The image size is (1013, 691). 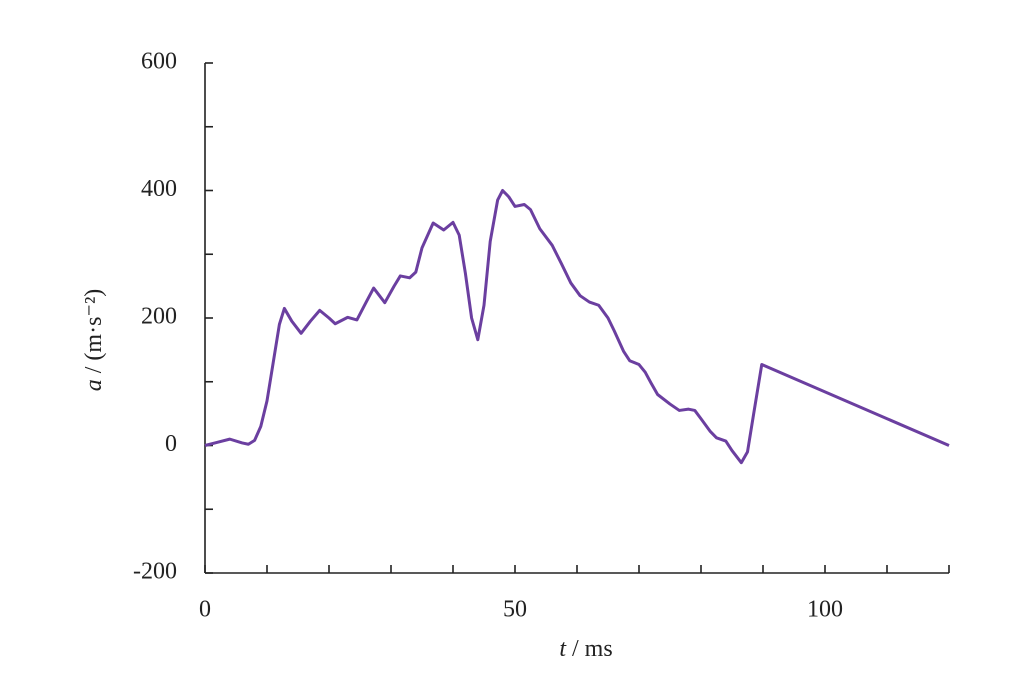 What do you see at coordinates (159, 189) in the screenshot?
I see `y-tick-label: 400` at bounding box center [159, 189].